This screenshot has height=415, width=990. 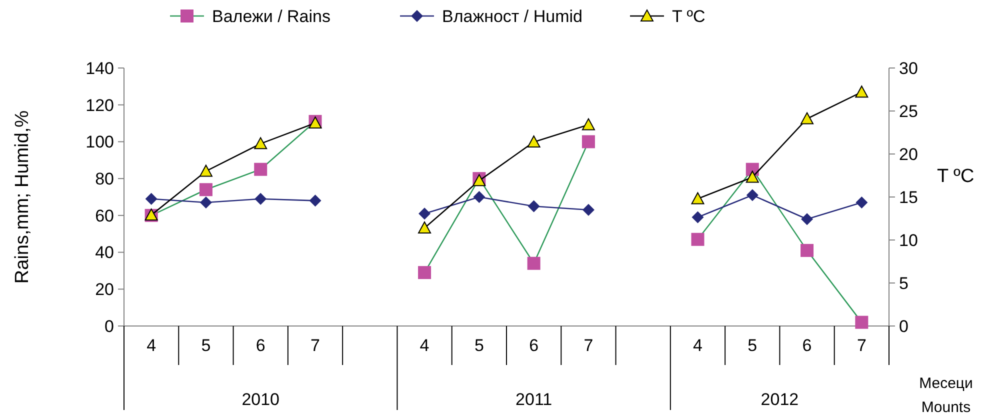 I want to click on y2-tick-label: 30, so click(x=908, y=68).